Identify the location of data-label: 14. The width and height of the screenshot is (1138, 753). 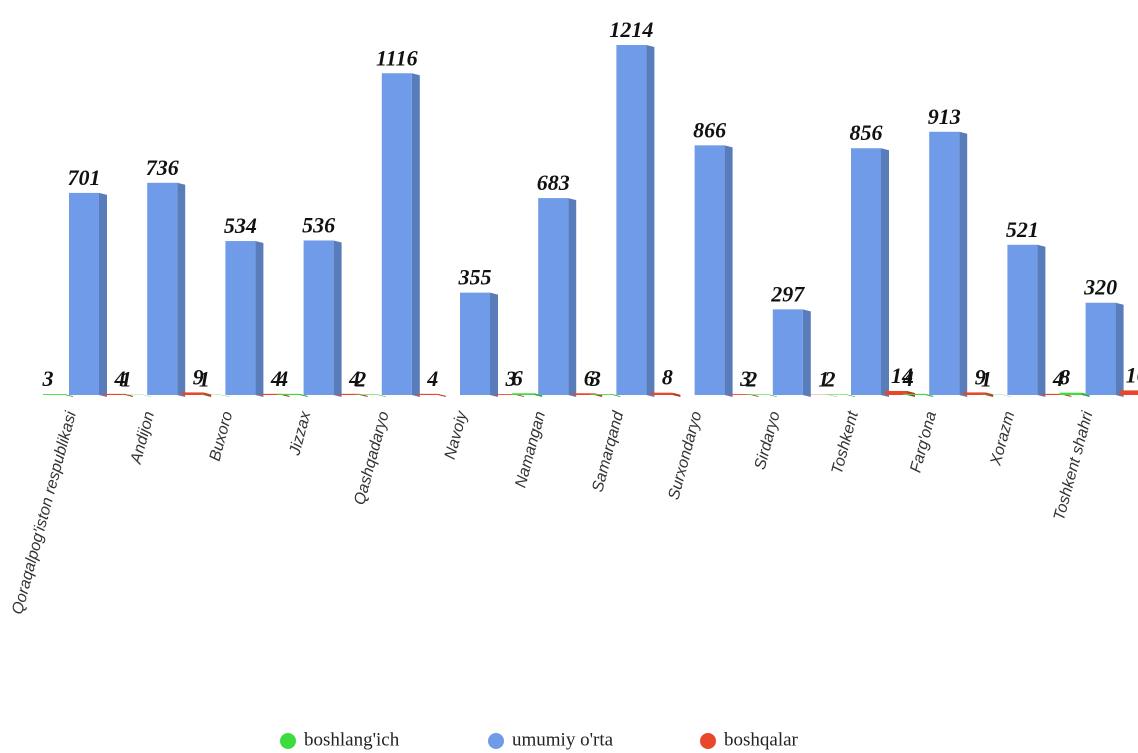
(902, 375).